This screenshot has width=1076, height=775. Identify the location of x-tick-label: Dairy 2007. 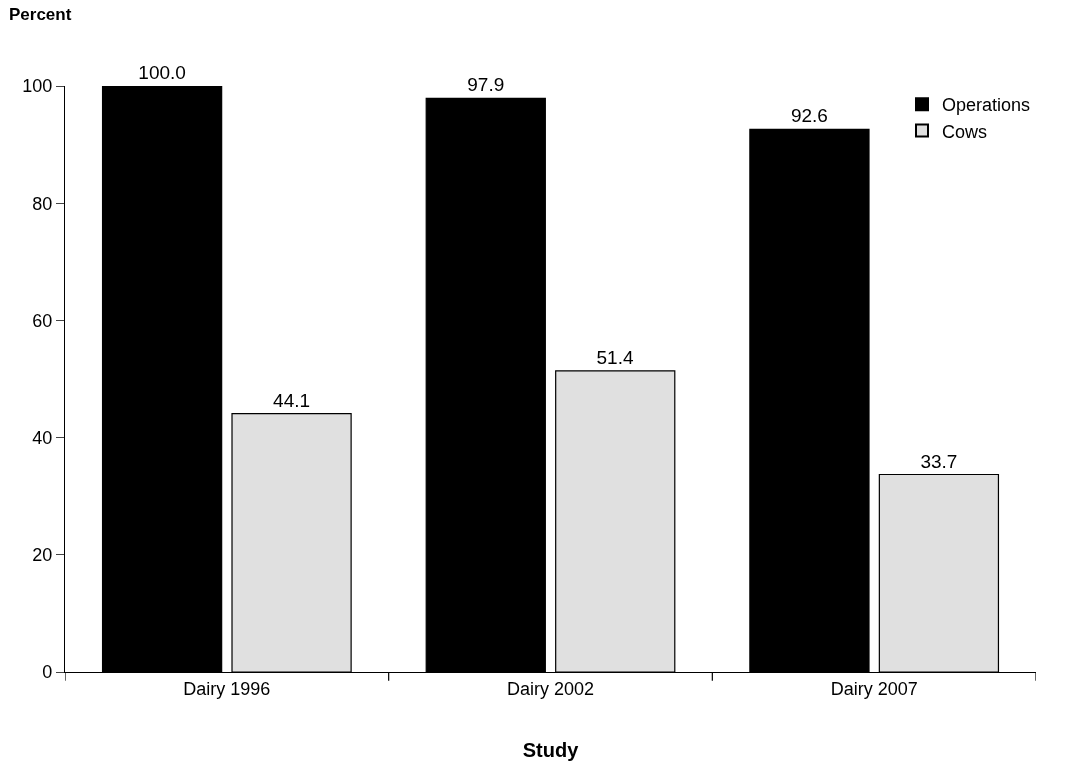
(874, 688).